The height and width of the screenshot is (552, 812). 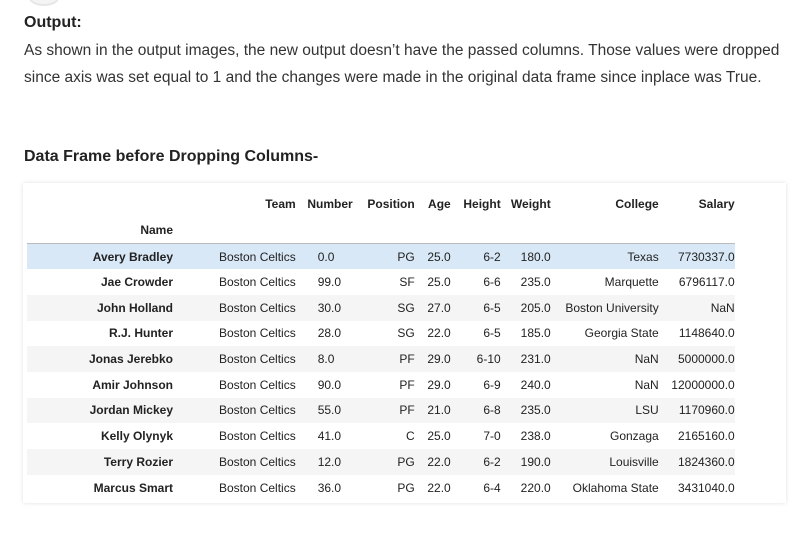 What do you see at coordinates (326, 256) in the screenshot?
I see `cell-number: 0.0` at bounding box center [326, 256].